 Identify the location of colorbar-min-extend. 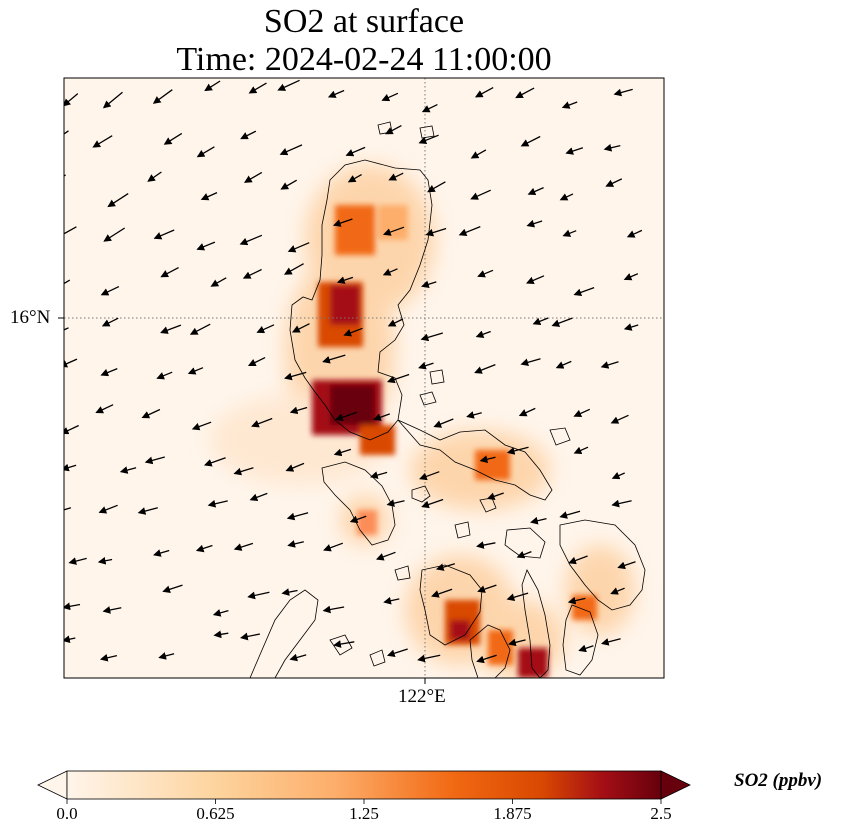
(52, 785).